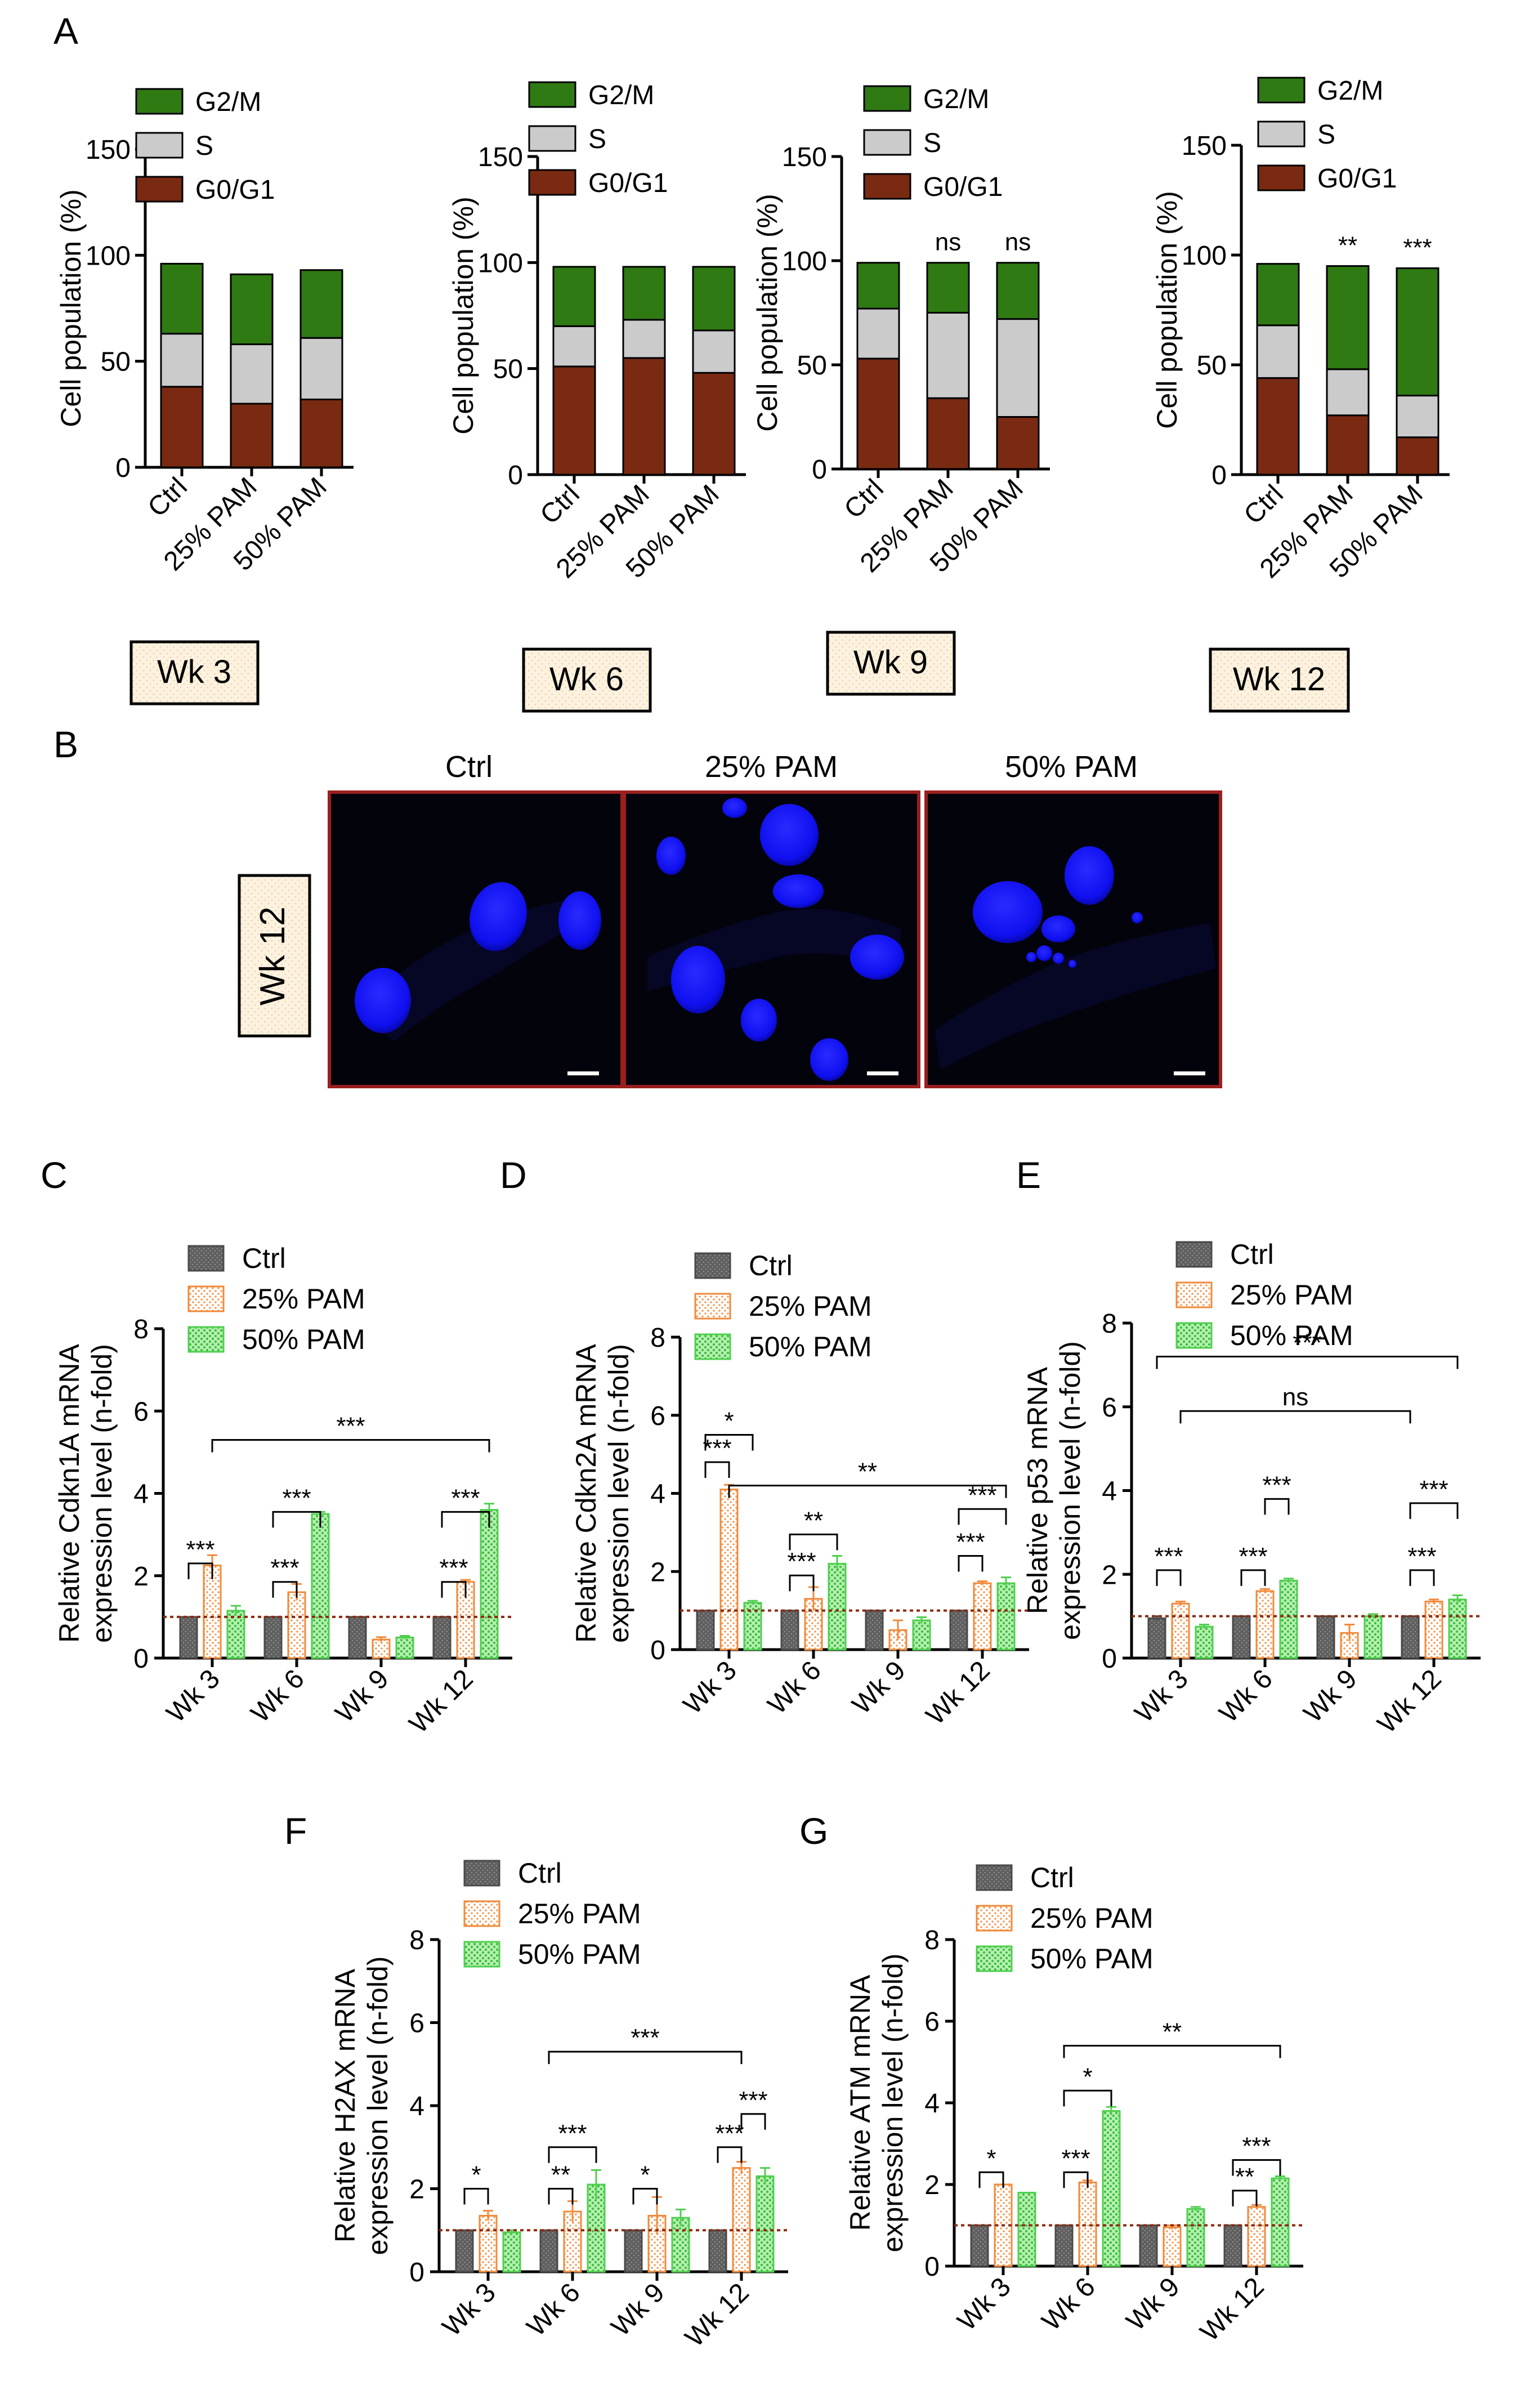 Image resolution: width=1520 pixels, height=2408 pixels. Describe the element at coordinates (501, 263) in the screenshot. I see `y-tick-label: 100` at that location.